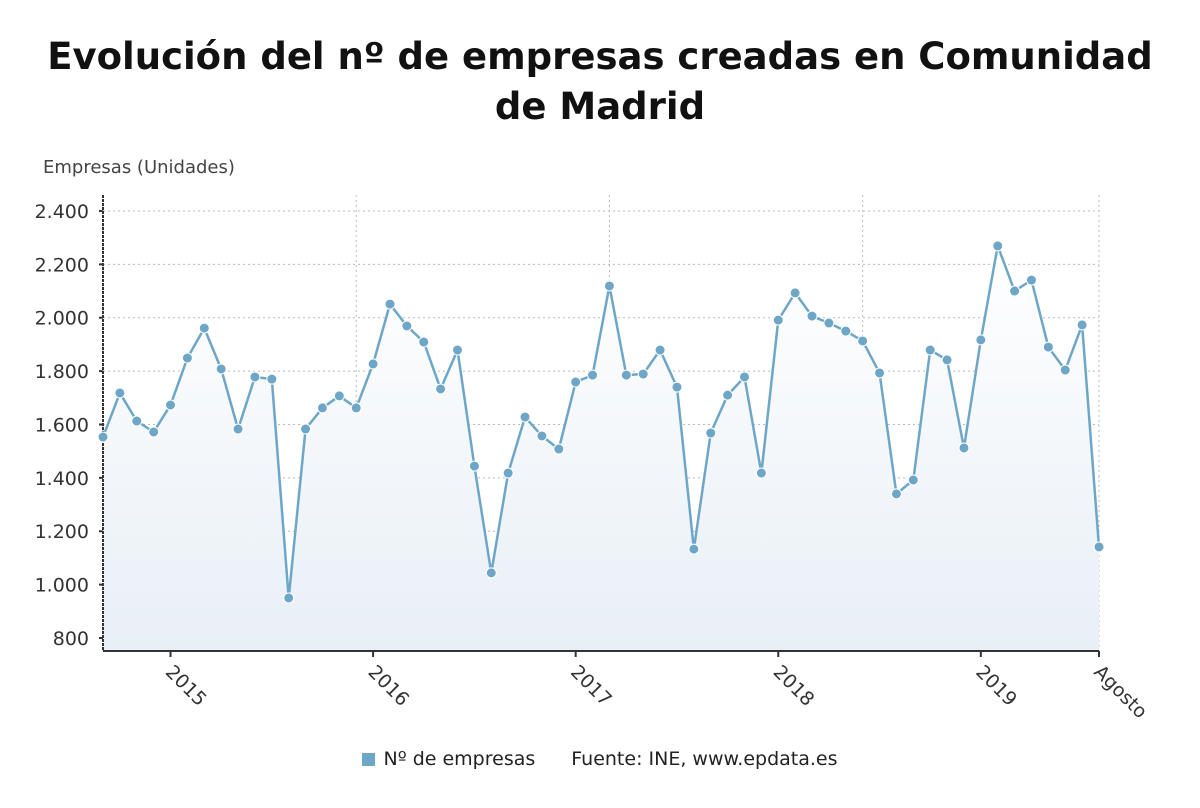 The width and height of the screenshot is (1200, 808). Describe the element at coordinates (1120, 692) in the screenshot. I see `x-tick-label: Agosto` at that location.